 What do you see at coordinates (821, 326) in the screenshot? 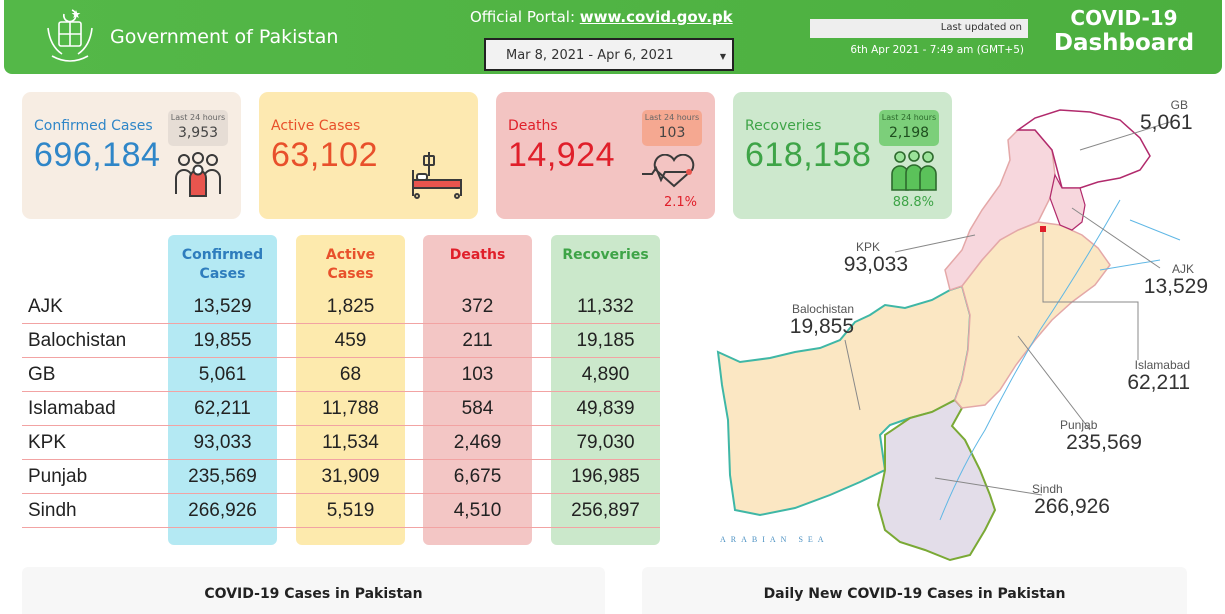
I see `map-region-value: 19,855` at bounding box center [821, 326].